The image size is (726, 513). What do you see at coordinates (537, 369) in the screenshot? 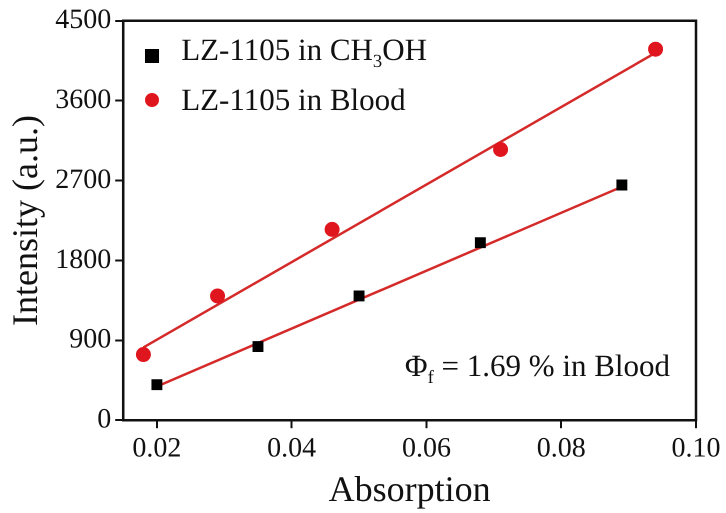
I see `annotation: Φ$_{f}$ = 1.69 % in Blood` at bounding box center [537, 369].